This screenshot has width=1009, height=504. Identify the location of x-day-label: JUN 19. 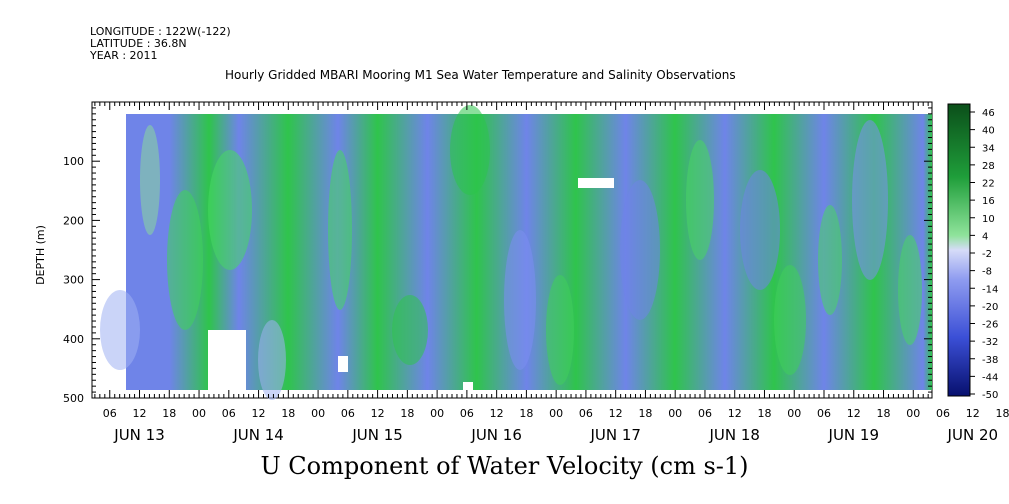
(853, 435).